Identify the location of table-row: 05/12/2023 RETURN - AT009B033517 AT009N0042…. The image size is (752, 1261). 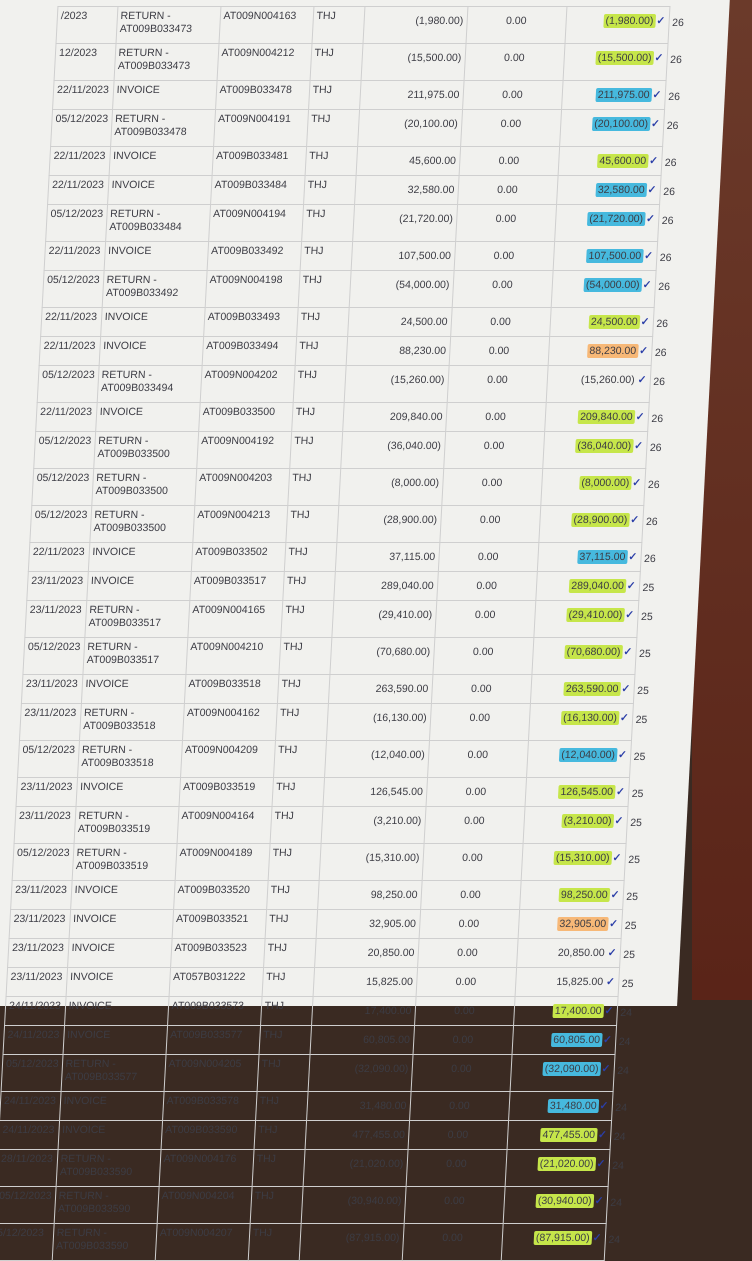
(342, 656).